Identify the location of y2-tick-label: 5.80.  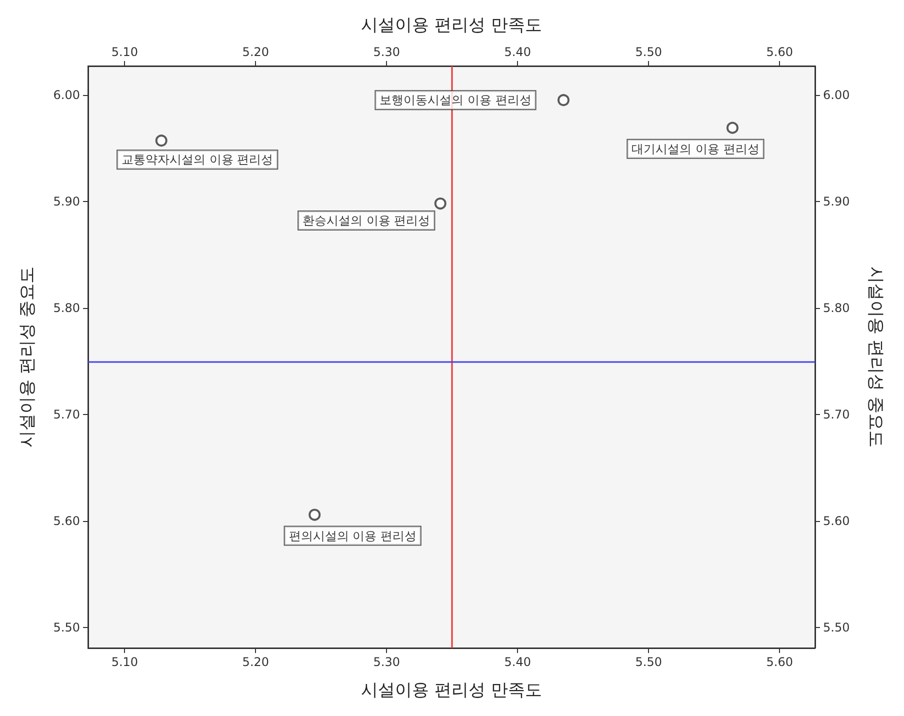
(836, 307).